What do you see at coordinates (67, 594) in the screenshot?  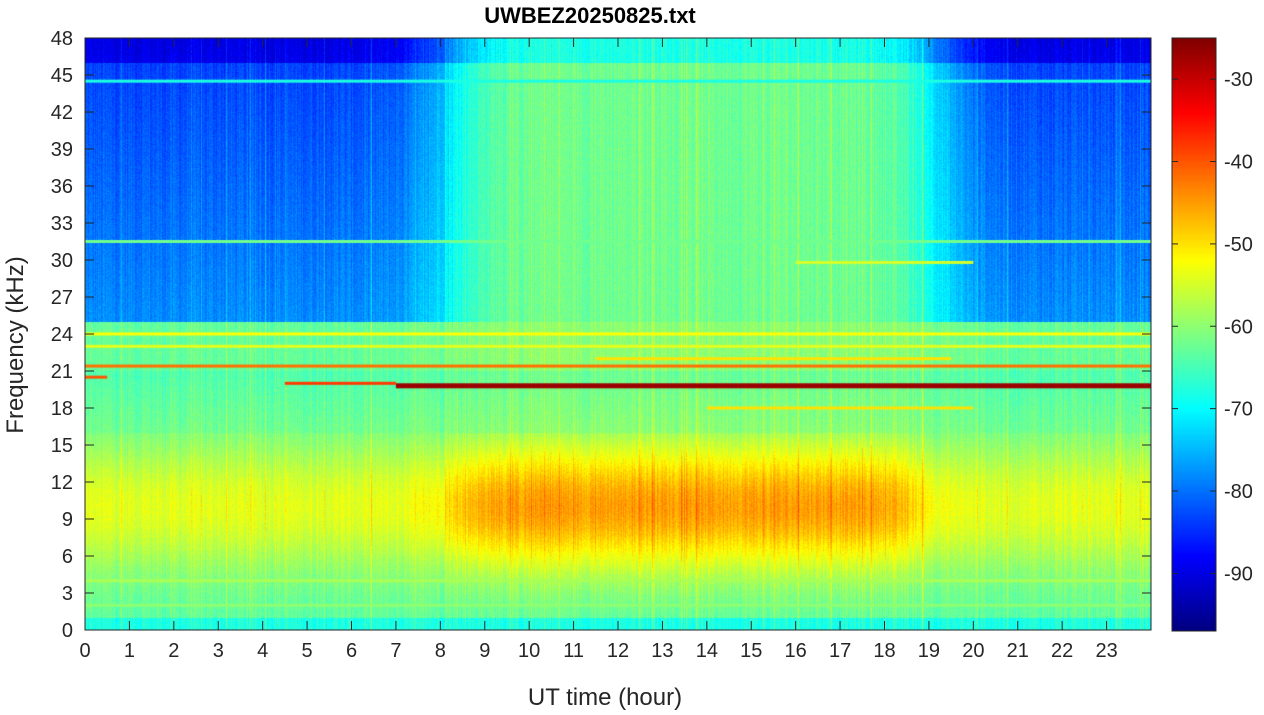 I see `y-tick-label: 3` at bounding box center [67, 594].